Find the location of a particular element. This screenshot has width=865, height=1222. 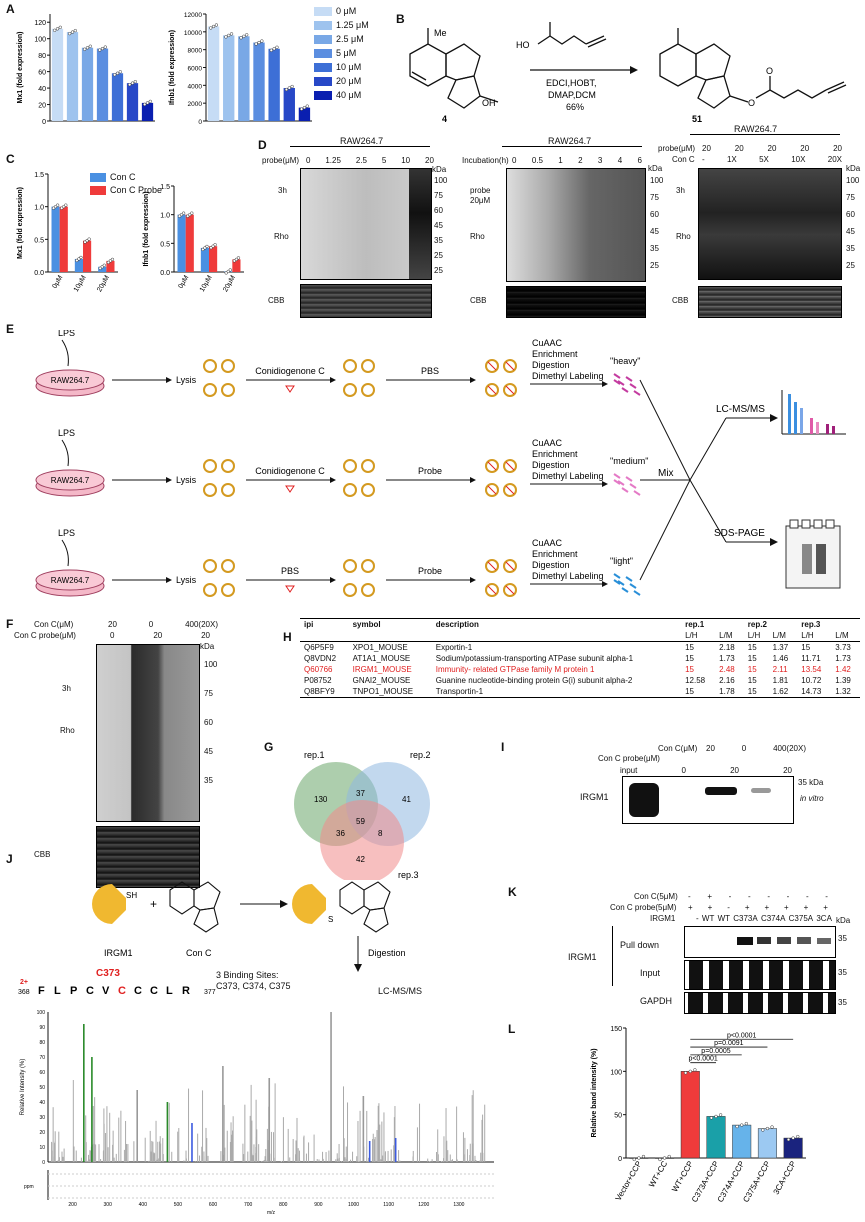

j-x-tick-label: 200 is located at coordinates (72, 1205).